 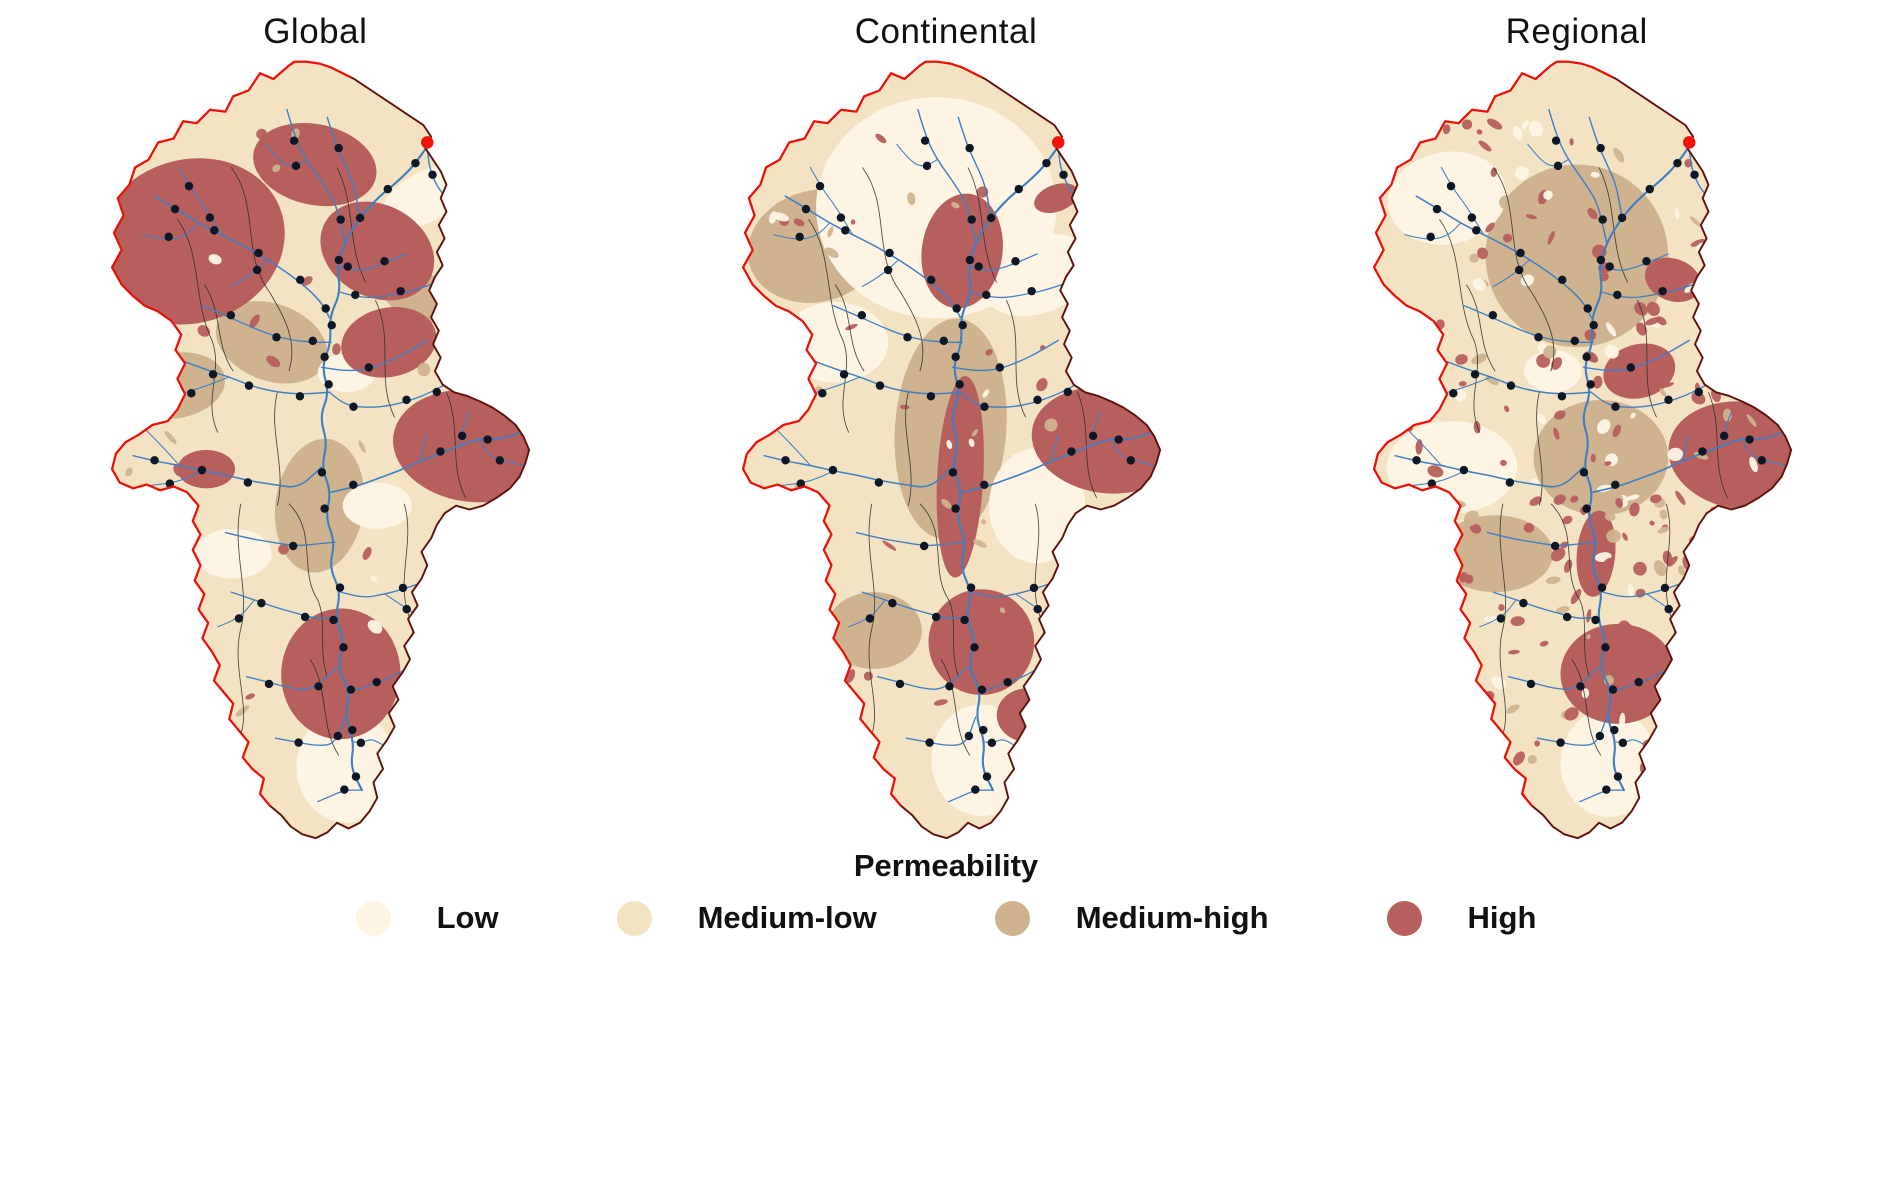 What do you see at coordinates (1502, 917) in the screenshot?
I see `legend-label-high: High` at bounding box center [1502, 917].